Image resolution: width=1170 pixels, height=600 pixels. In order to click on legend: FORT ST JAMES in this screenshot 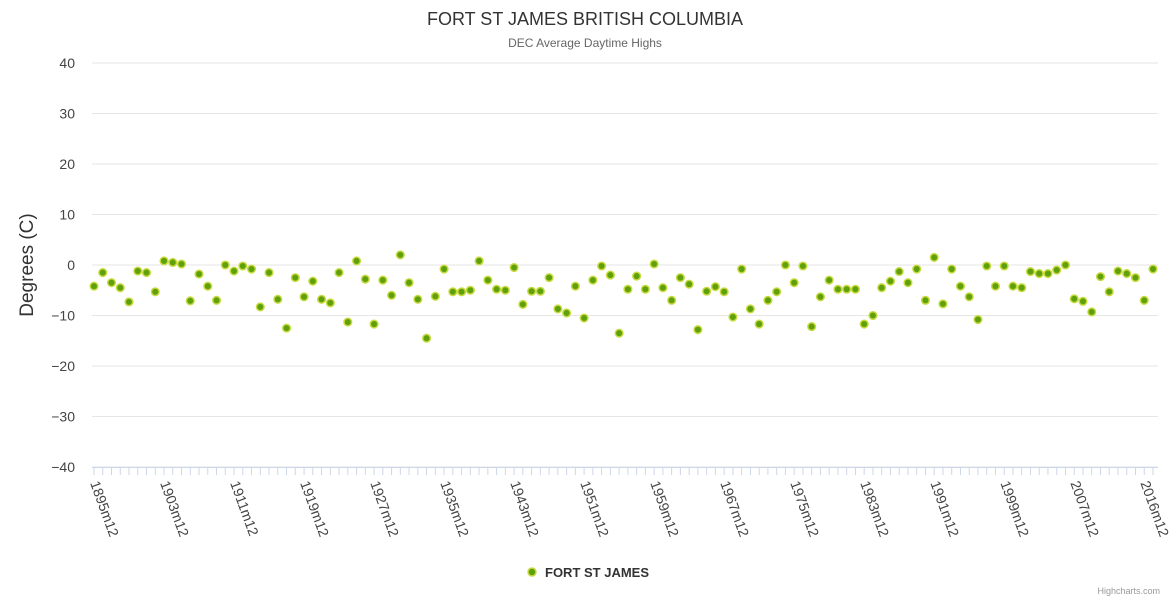, I will do `click(588, 572)`.